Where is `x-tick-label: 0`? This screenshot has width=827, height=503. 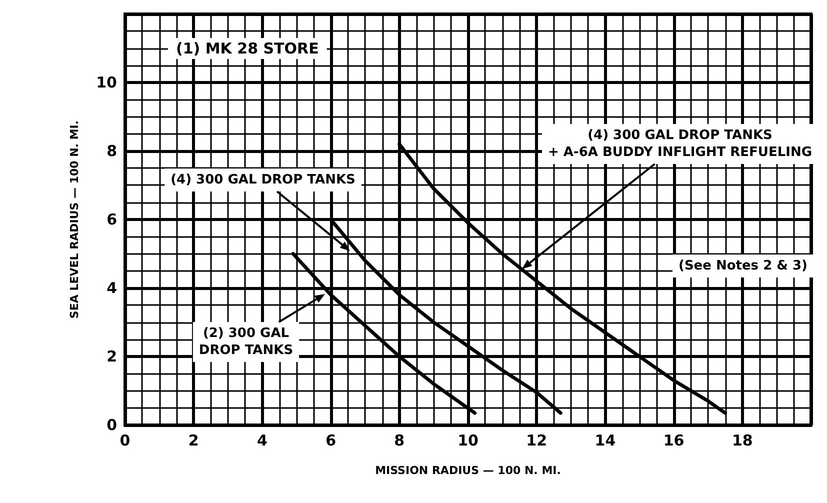
x-tick-label: 0 is located at coordinates (125, 441).